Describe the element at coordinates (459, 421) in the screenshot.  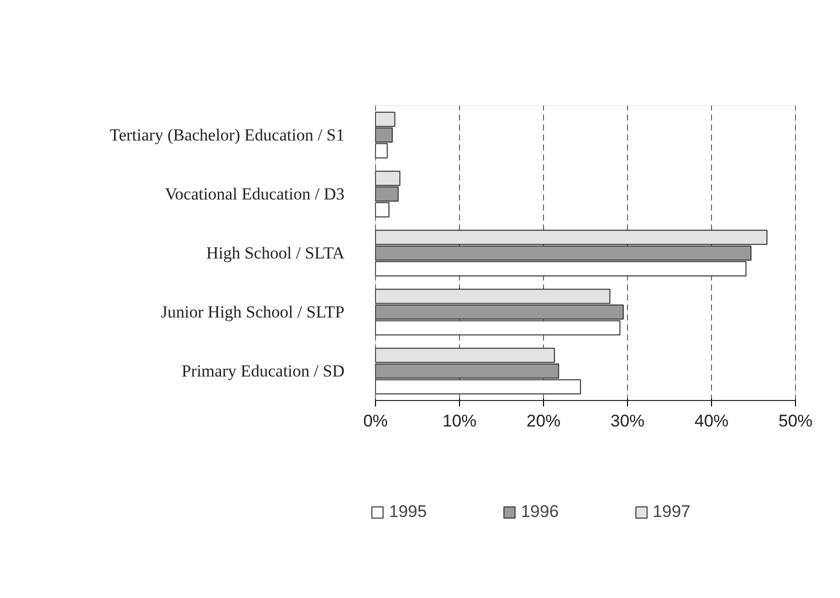
I see `x-tick-label: 10%` at that location.